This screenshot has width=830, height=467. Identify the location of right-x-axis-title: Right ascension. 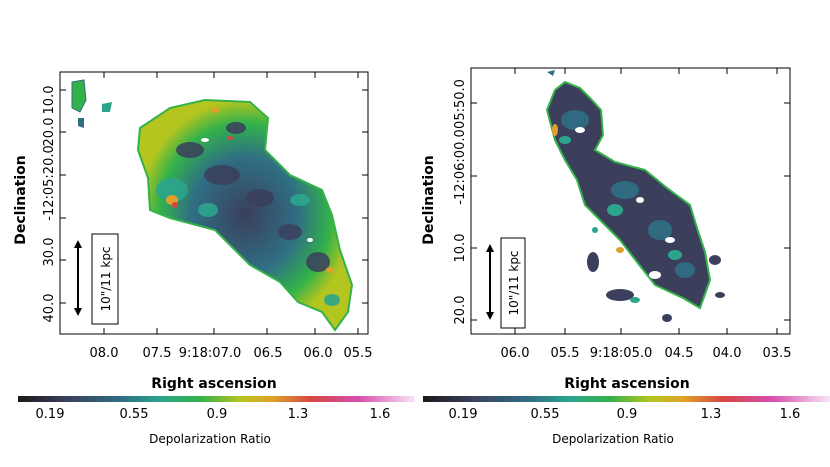
(626, 384).